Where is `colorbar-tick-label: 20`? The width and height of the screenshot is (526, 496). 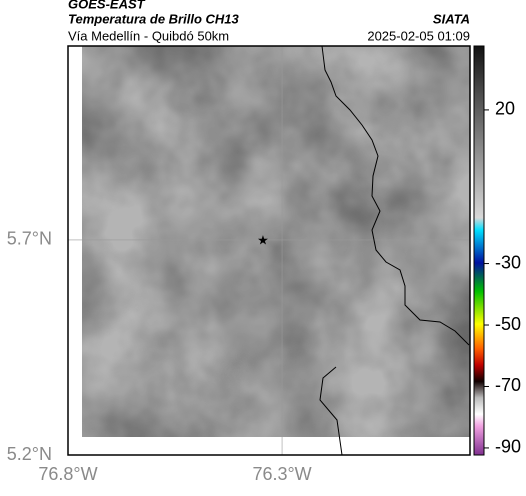 colorbar-tick-label: 20 is located at coordinates (505, 109).